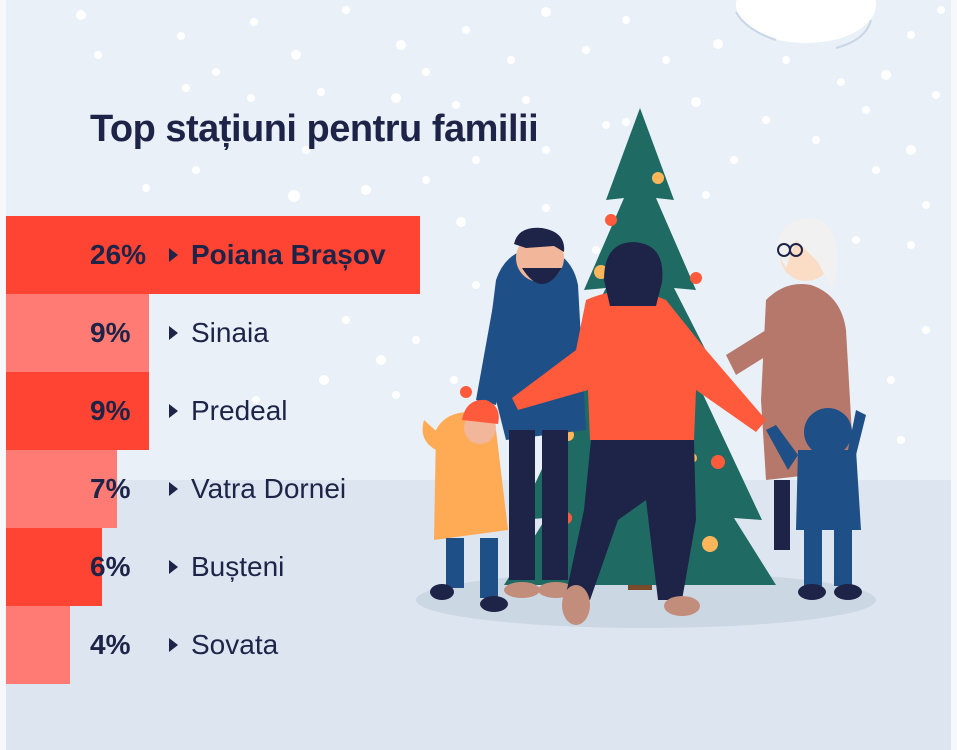 This screenshot has width=957, height=750. Describe the element at coordinates (465, 499) in the screenshot. I see `child-left-figure` at that location.